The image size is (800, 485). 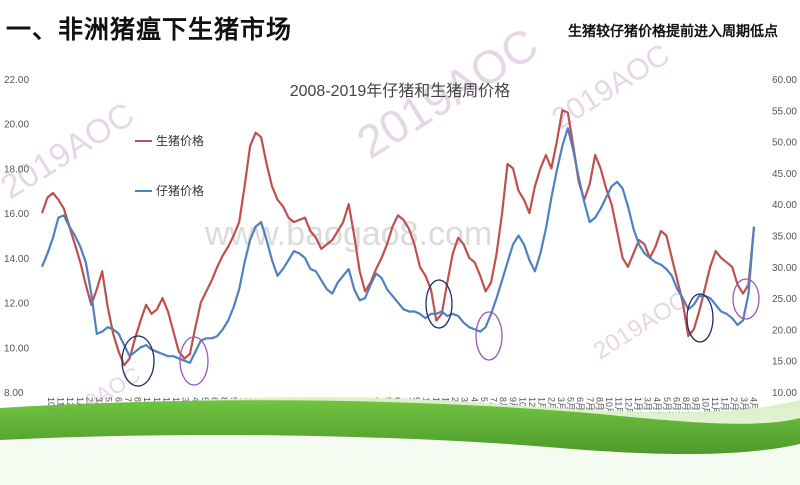 I want to click on left-tick-label: 22.00, so click(x=16, y=80).